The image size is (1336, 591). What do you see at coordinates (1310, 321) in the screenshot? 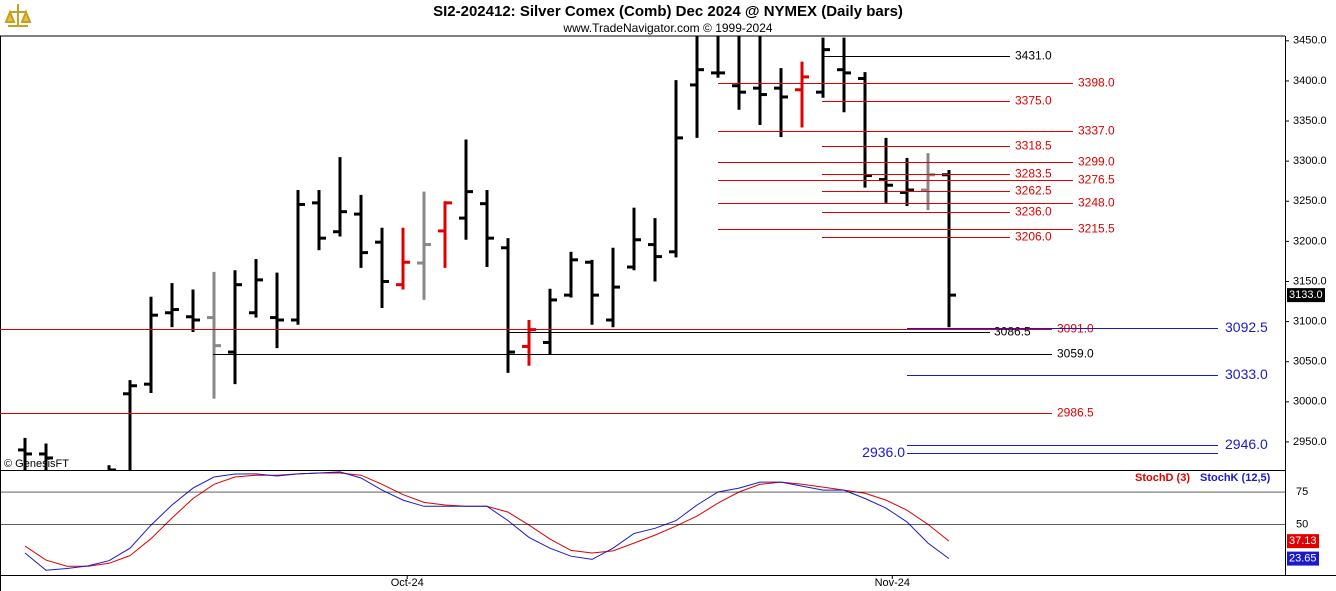
I see `y-tick-label: 3100.0` at bounding box center [1310, 321].